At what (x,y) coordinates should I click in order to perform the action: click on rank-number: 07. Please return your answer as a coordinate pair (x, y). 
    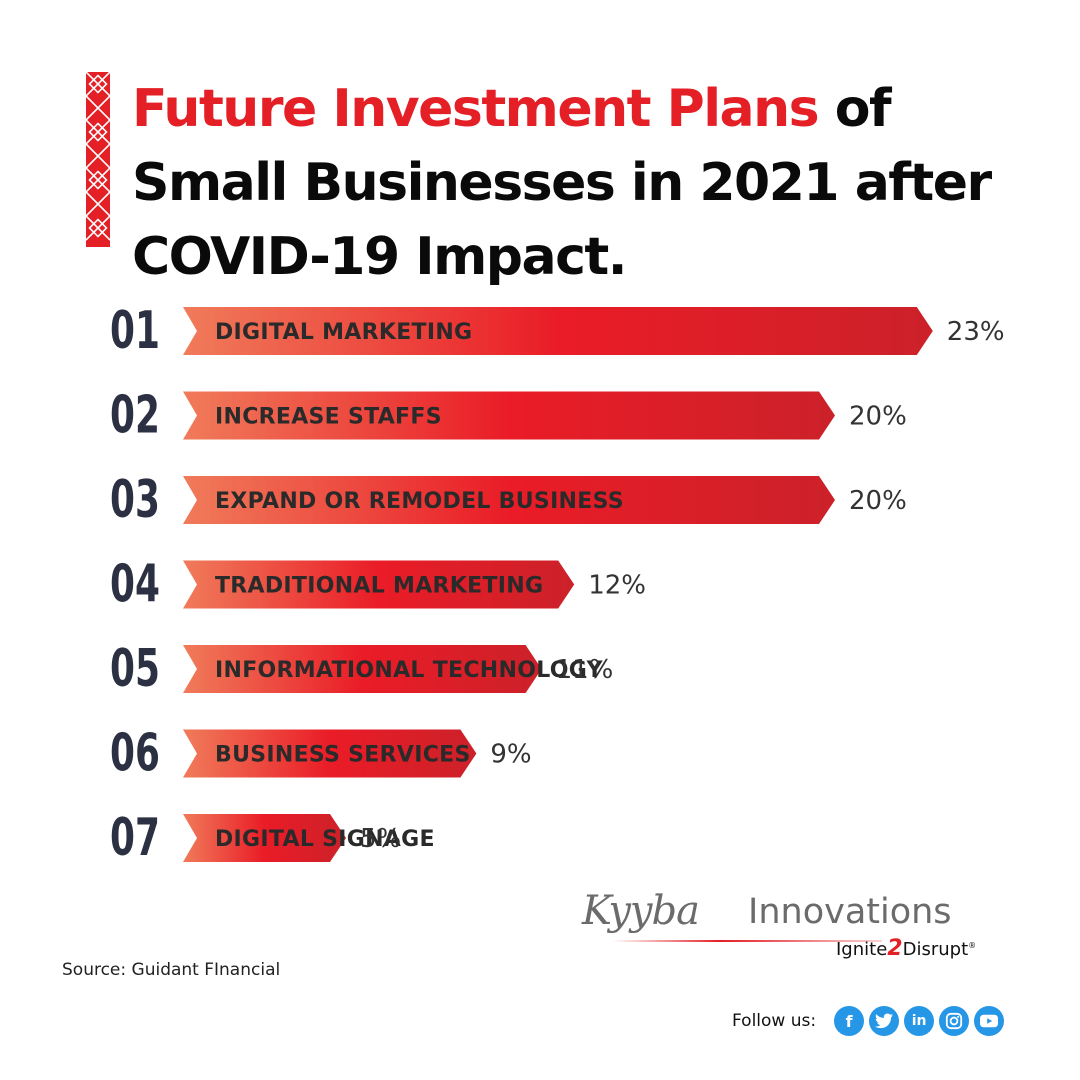
    Looking at the image, I should click on (135, 838).